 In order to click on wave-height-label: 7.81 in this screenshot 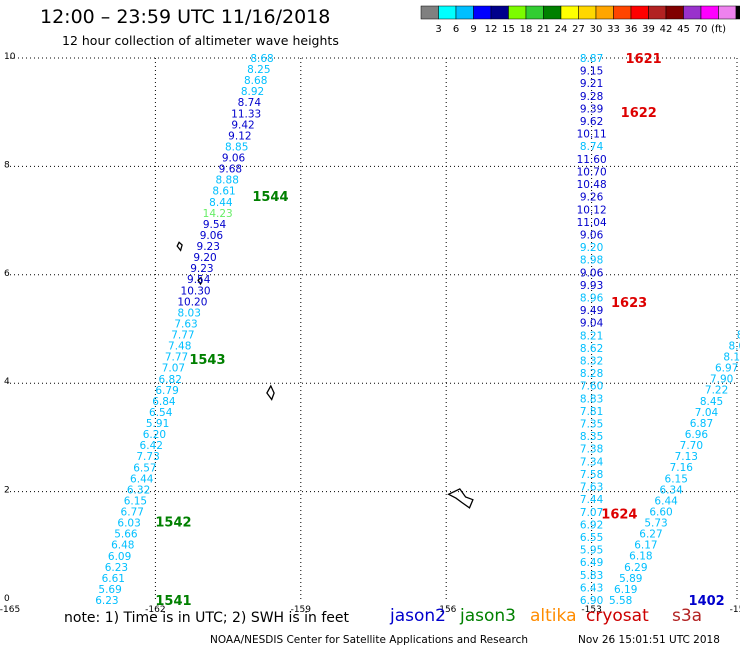, I will do `click(591, 412)`.